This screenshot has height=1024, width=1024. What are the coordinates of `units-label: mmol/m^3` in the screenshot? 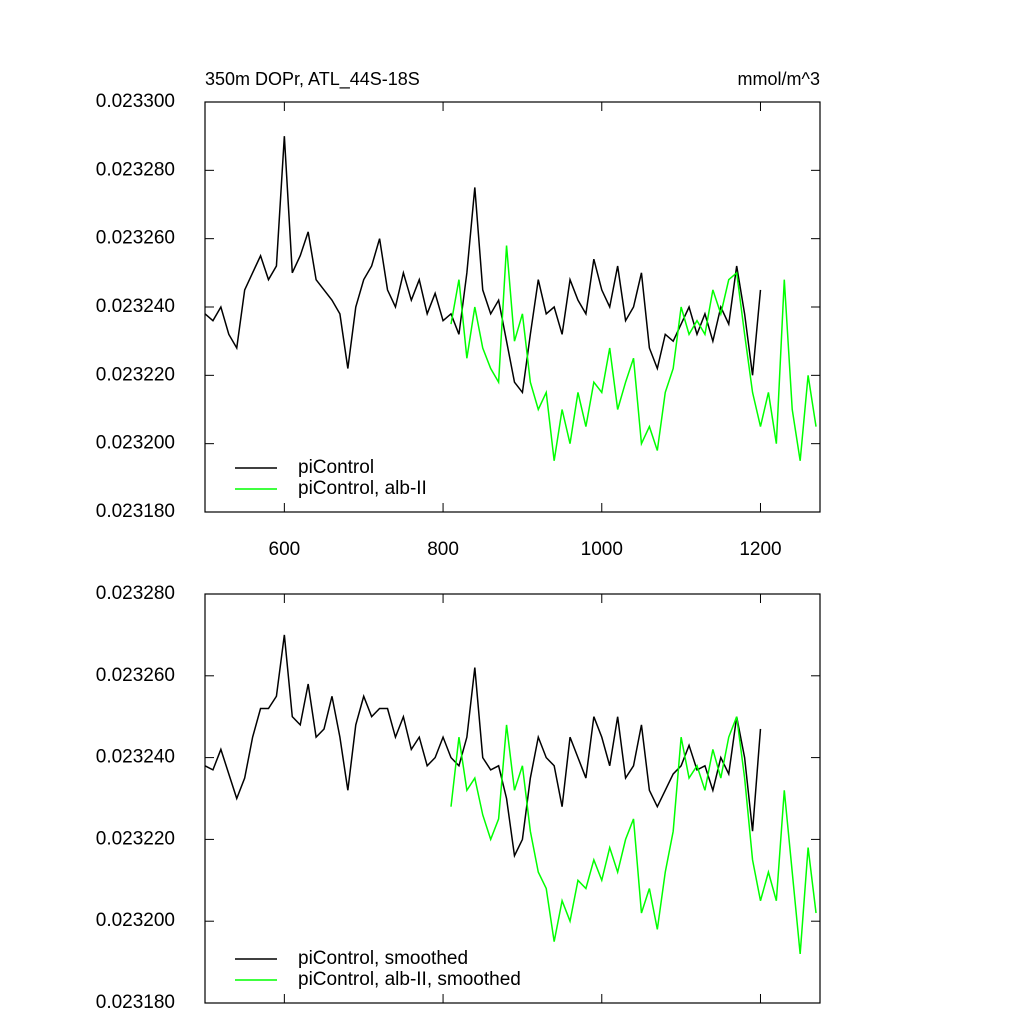 It's located at (779, 79).